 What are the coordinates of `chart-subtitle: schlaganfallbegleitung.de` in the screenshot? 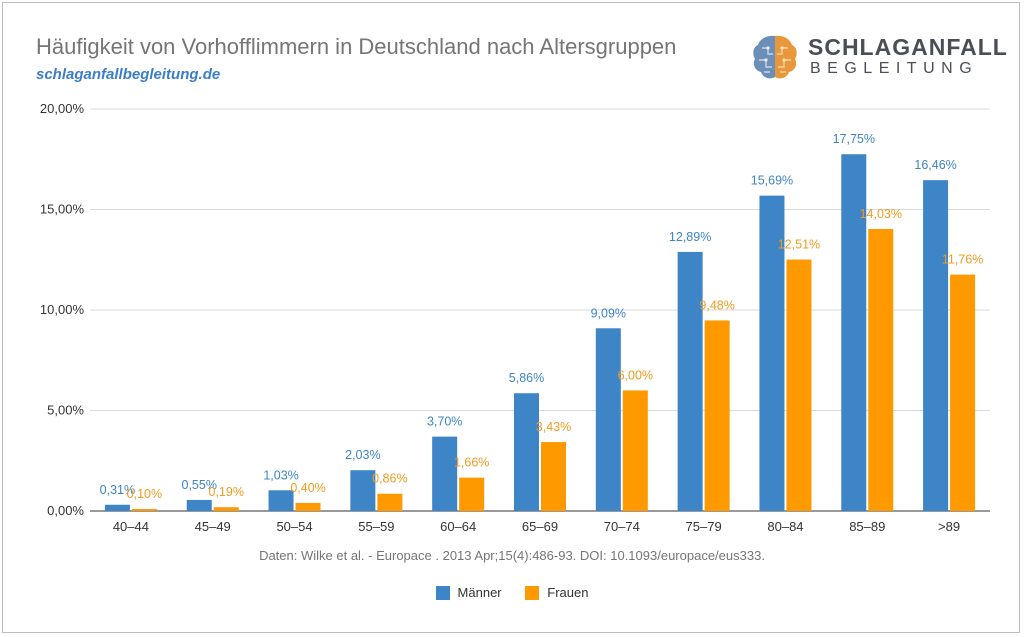 It's located at (128, 74).